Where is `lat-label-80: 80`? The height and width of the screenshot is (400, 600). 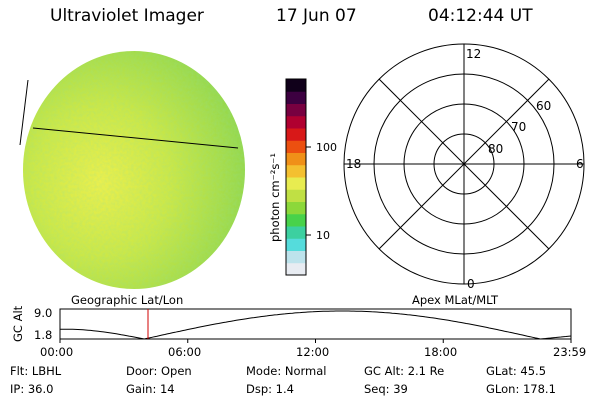 lat-label-80: 80 is located at coordinates (495, 149).